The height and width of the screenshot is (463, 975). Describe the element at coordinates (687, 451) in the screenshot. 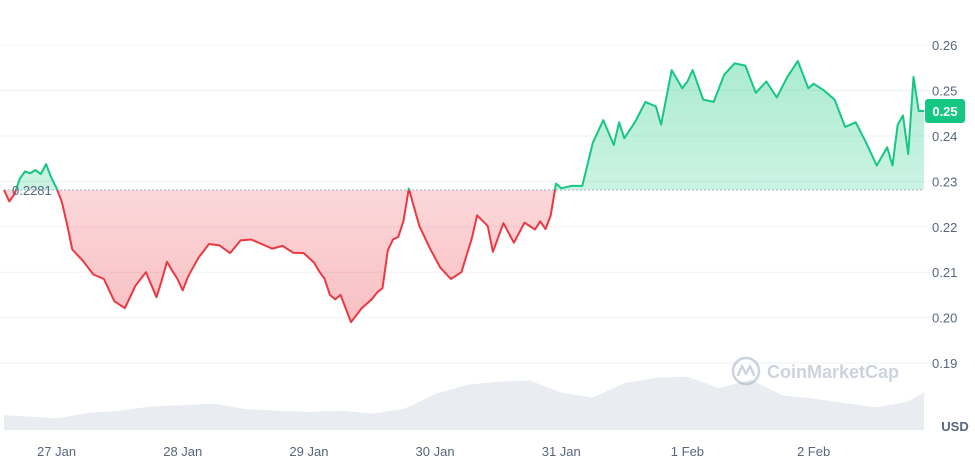

I see `x-tick-label: 1 Feb` at that location.